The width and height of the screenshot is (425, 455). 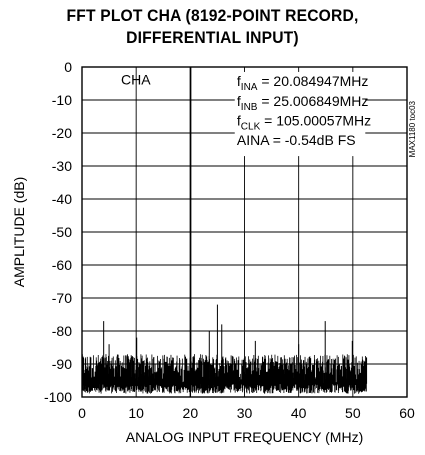 What do you see at coordinates (245, 437) in the screenshot?
I see `x-axis-label: ANALOG INPUT FREQUENCY (MHz)` at bounding box center [245, 437].